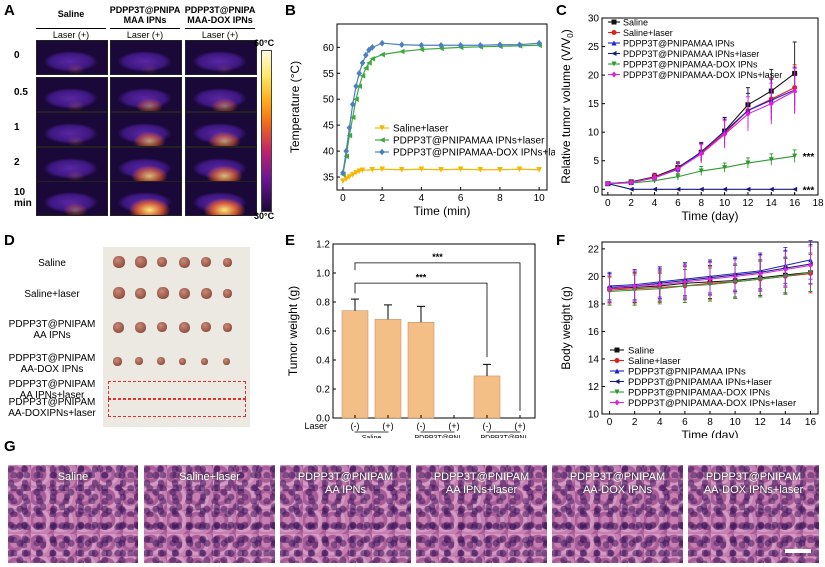  I want to click on x-axis-label: Time (day), so click(710, 216).